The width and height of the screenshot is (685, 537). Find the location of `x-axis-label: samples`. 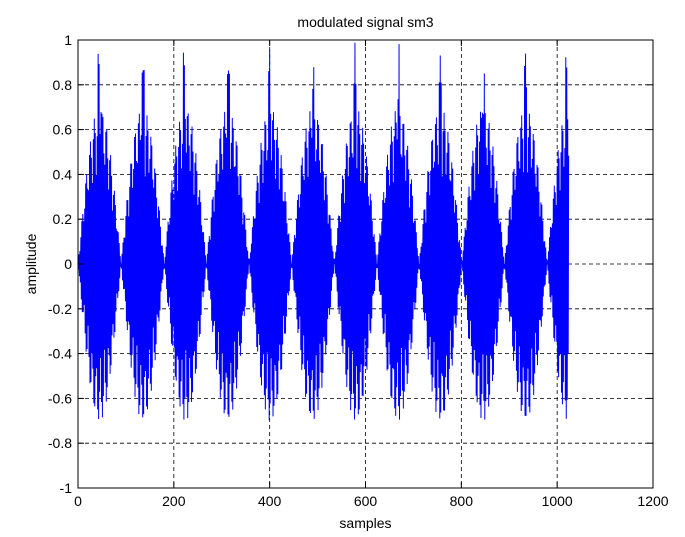

x-axis-label: samples is located at coordinates (365, 523).